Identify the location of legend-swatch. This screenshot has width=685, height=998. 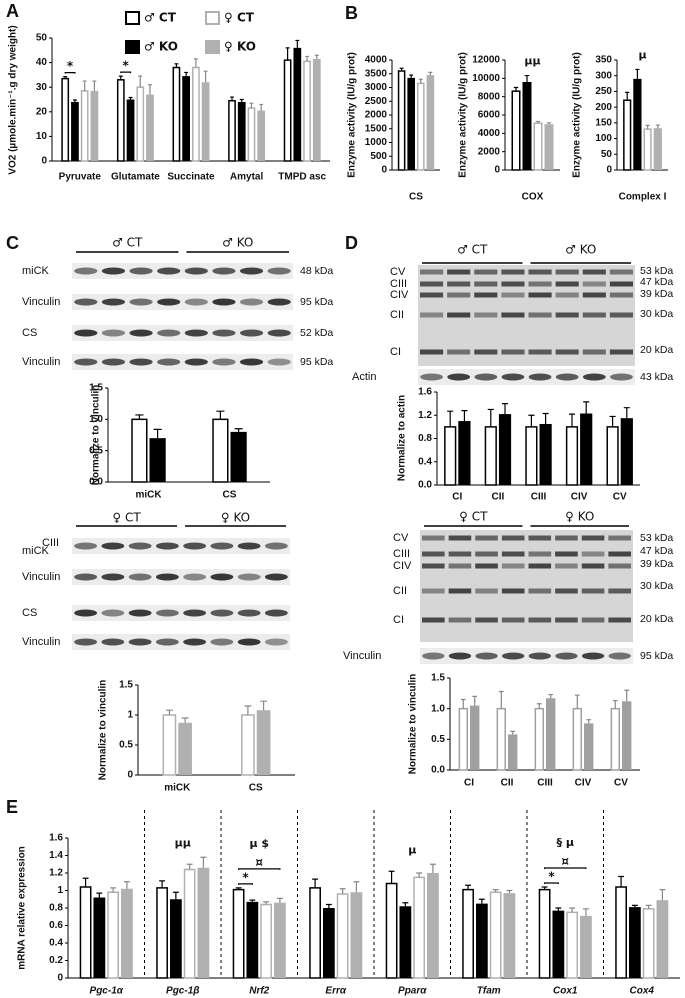
(132, 18).